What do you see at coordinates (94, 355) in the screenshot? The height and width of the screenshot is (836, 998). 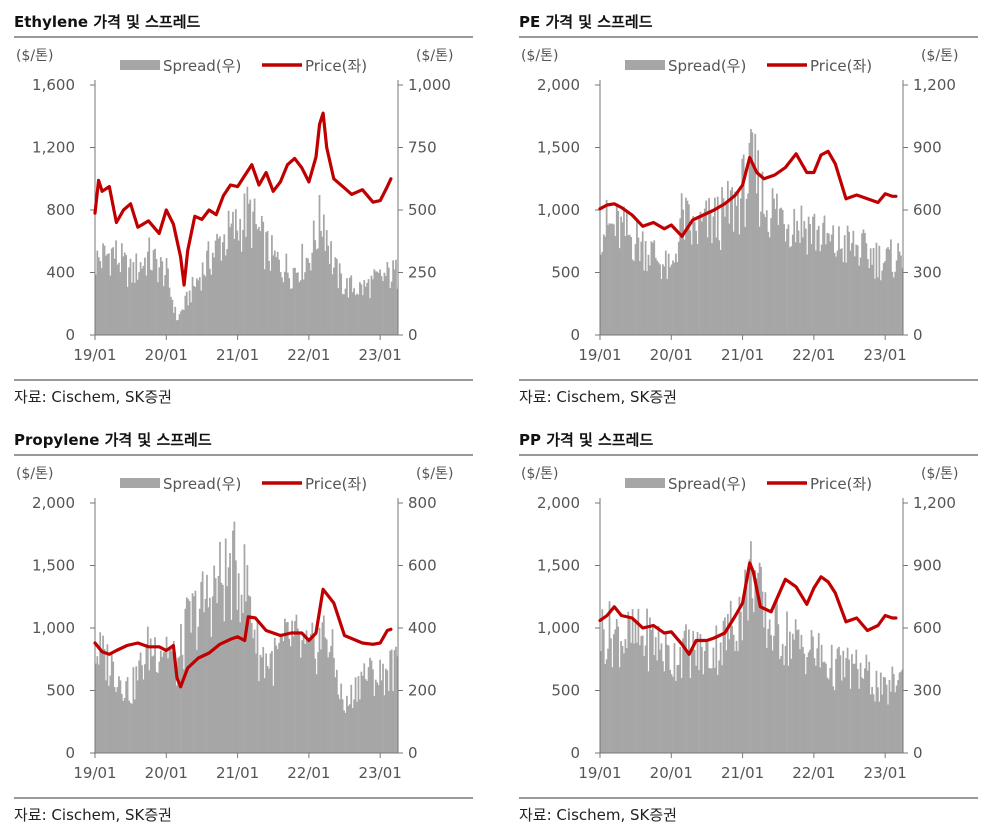 I see `x-tick-label: 19/01` at bounding box center [94, 355].